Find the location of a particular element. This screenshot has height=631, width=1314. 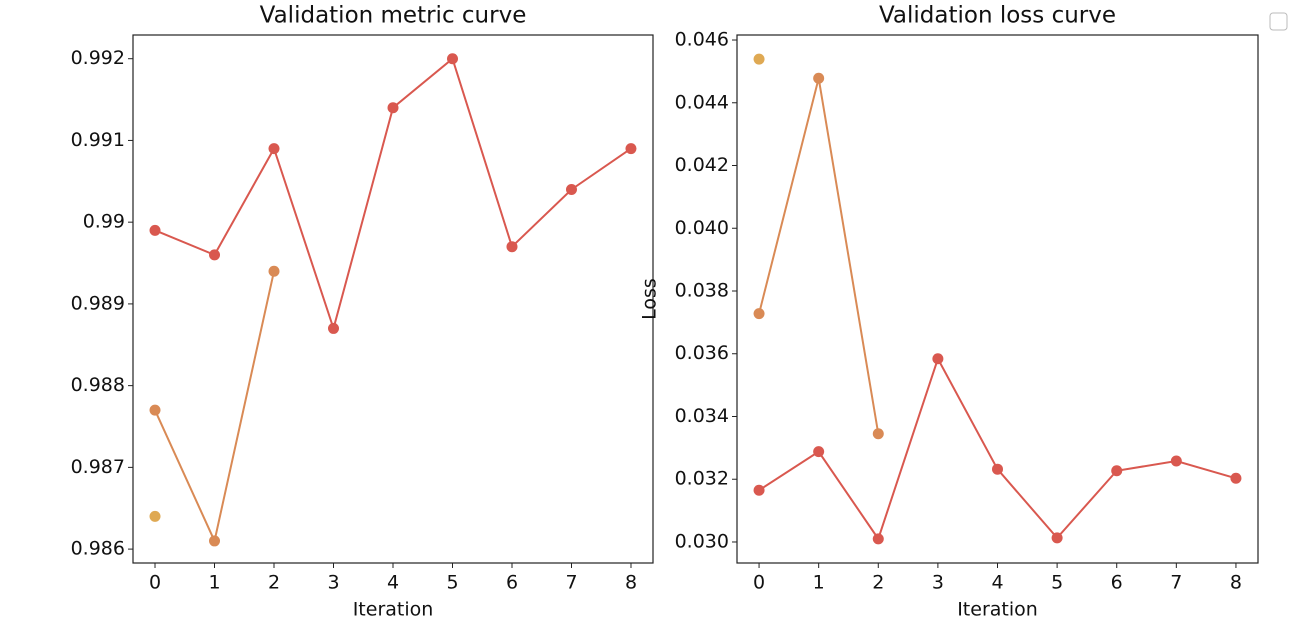

y-tick-label: 0.042 is located at coordinates (702, 165).